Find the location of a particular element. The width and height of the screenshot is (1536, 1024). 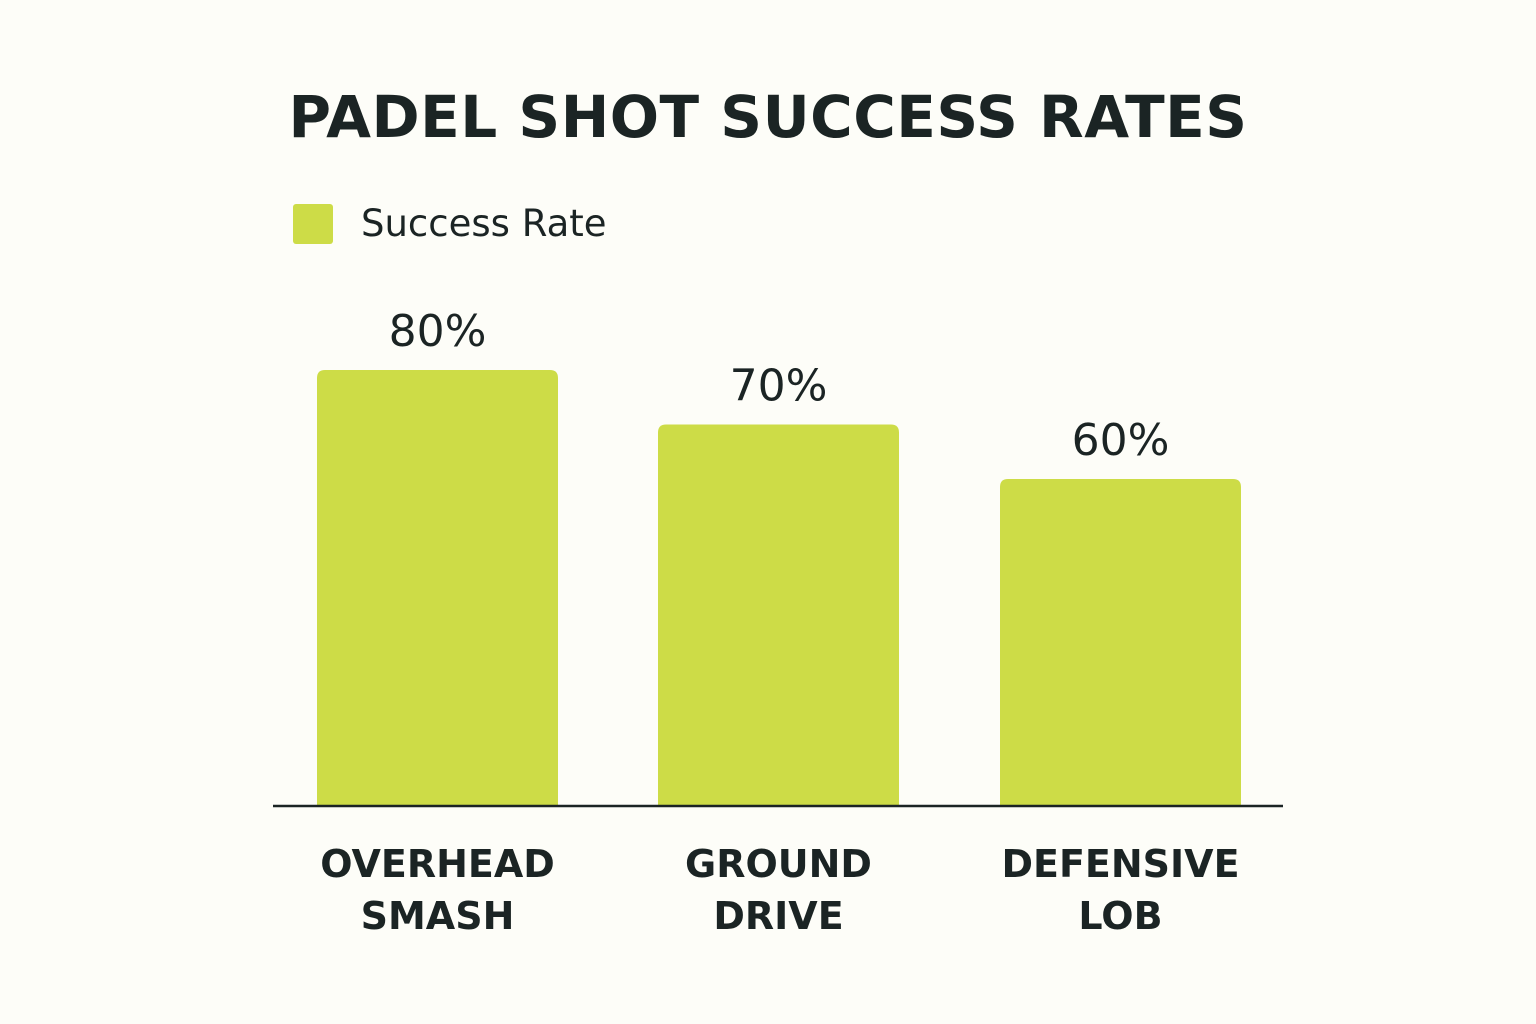

category-label-1: GROUND DRIVE is located at coordinates (778, 890).